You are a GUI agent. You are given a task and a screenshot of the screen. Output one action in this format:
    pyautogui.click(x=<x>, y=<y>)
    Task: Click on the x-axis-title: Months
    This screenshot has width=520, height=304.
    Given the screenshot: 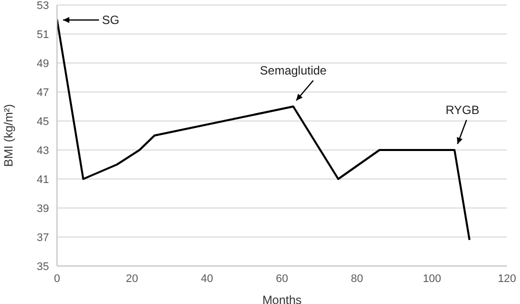 What is the action you would take?
    pyautogui.click(x=282, y=298)
    